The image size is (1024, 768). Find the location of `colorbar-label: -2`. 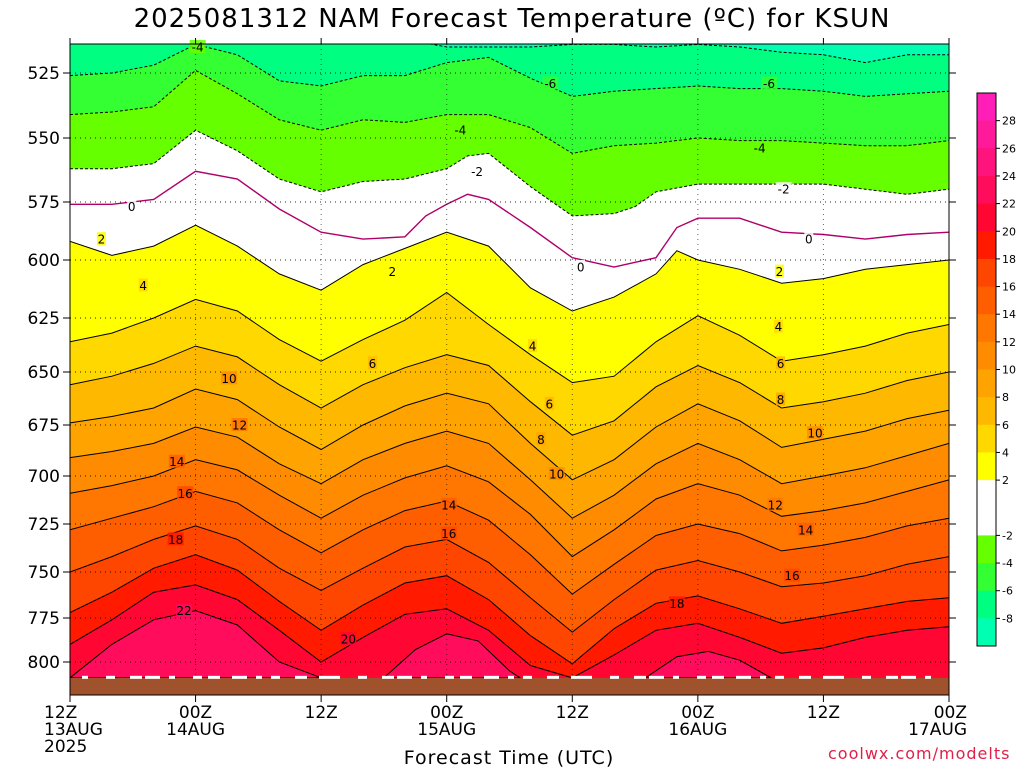

colorbar-label: -2 is located at coordinates (1007, 535).